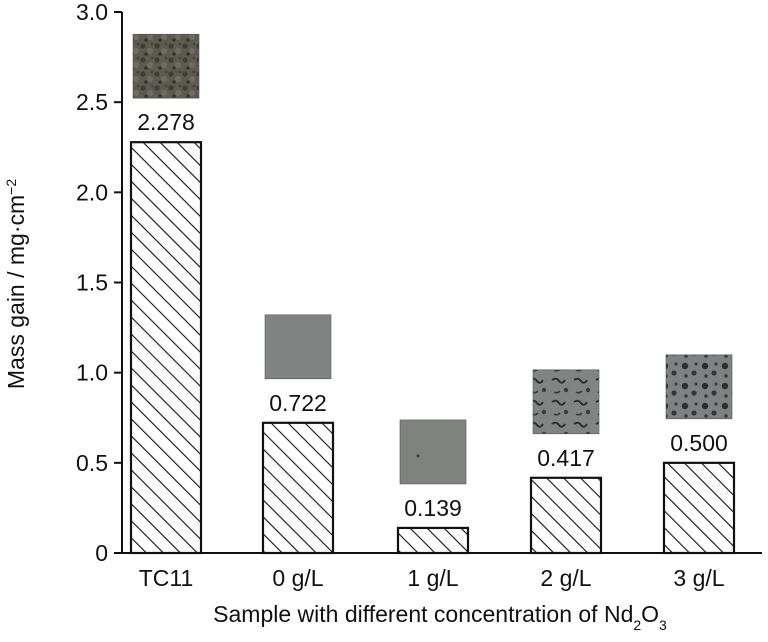 The height and width of the screenshot is (642, 768). Describe the element at coordinates (92, 463) in the screenshot. I see `y-tick-label: 0.5` at that location.